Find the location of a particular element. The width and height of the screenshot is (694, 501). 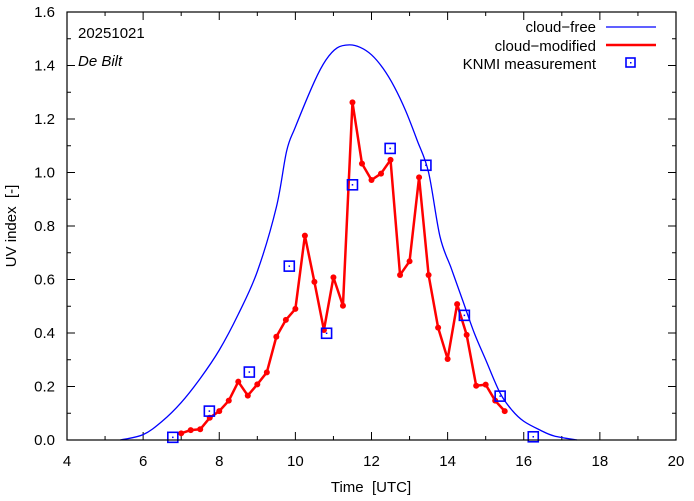

x-tick-label: 6 is located at coordinates (143, 461).